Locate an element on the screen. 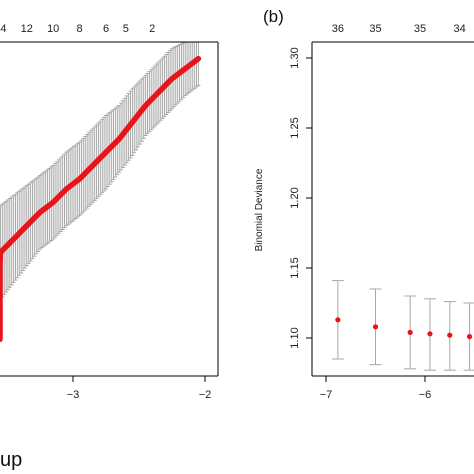  left-x-tick-label: −3 is located at coordinates (73, 395).